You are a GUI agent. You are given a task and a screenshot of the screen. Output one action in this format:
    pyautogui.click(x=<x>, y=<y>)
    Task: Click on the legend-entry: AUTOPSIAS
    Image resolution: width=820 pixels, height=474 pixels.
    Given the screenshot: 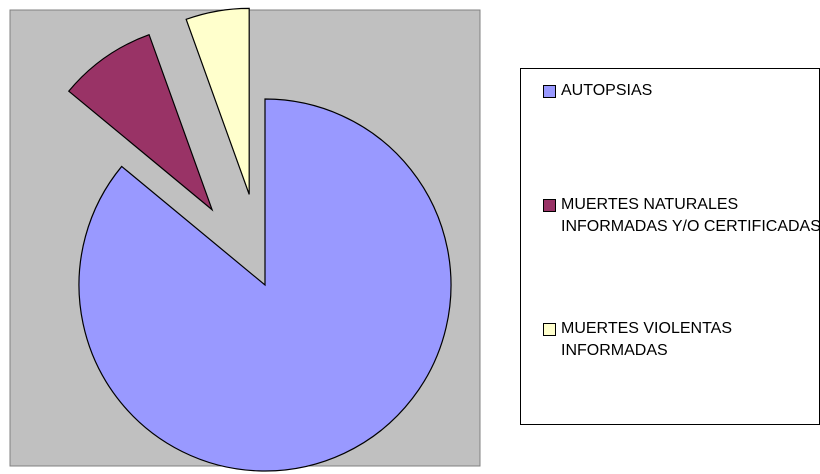 What is the action you would take?
    pyautogui.click(x=681, y=91)
    